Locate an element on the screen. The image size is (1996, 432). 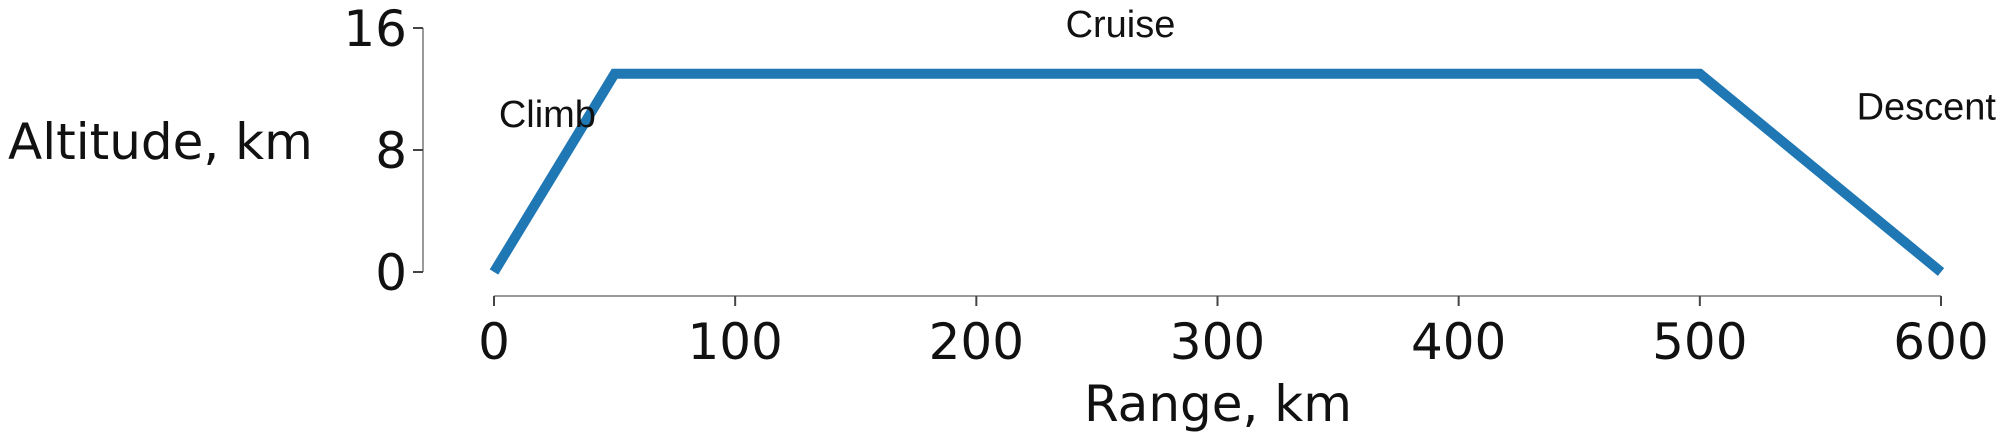
x-tick-label: 300 is located at coordinates (1217, 342).